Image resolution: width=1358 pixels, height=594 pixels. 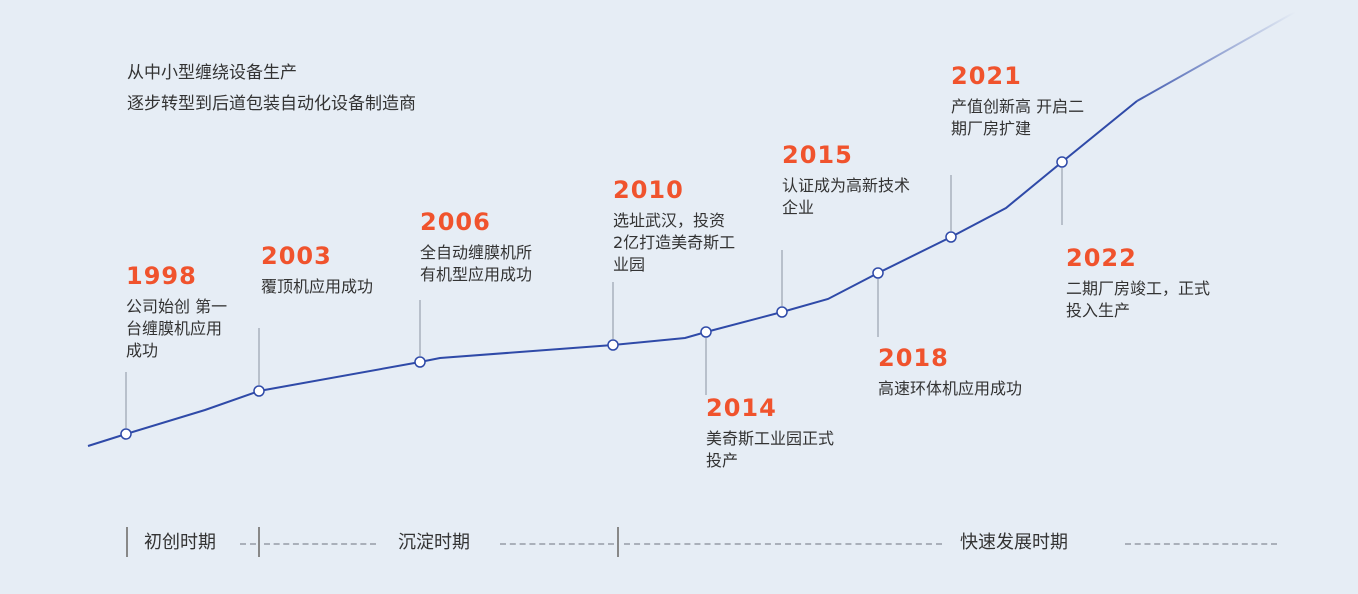 I want to click on milestone-desc: 美奇斯工业园正式 投产, so click(x=770, y=449).